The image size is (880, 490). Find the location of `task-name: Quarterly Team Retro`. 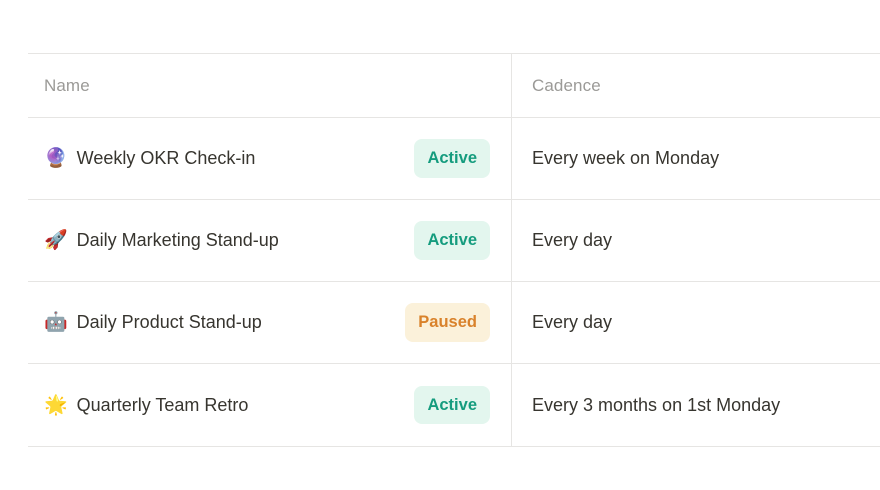

task-name: Quarterly Team Retro is located at coordinates (162, 404).